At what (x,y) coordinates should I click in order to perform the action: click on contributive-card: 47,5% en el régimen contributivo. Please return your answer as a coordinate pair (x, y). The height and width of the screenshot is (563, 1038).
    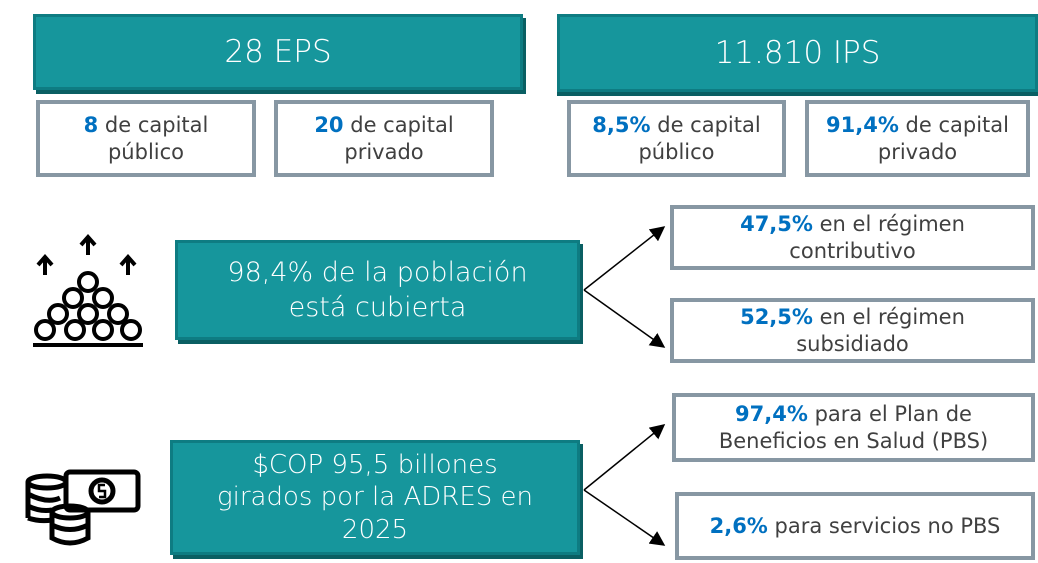
    Looking at the image, I should click on (852, 237).